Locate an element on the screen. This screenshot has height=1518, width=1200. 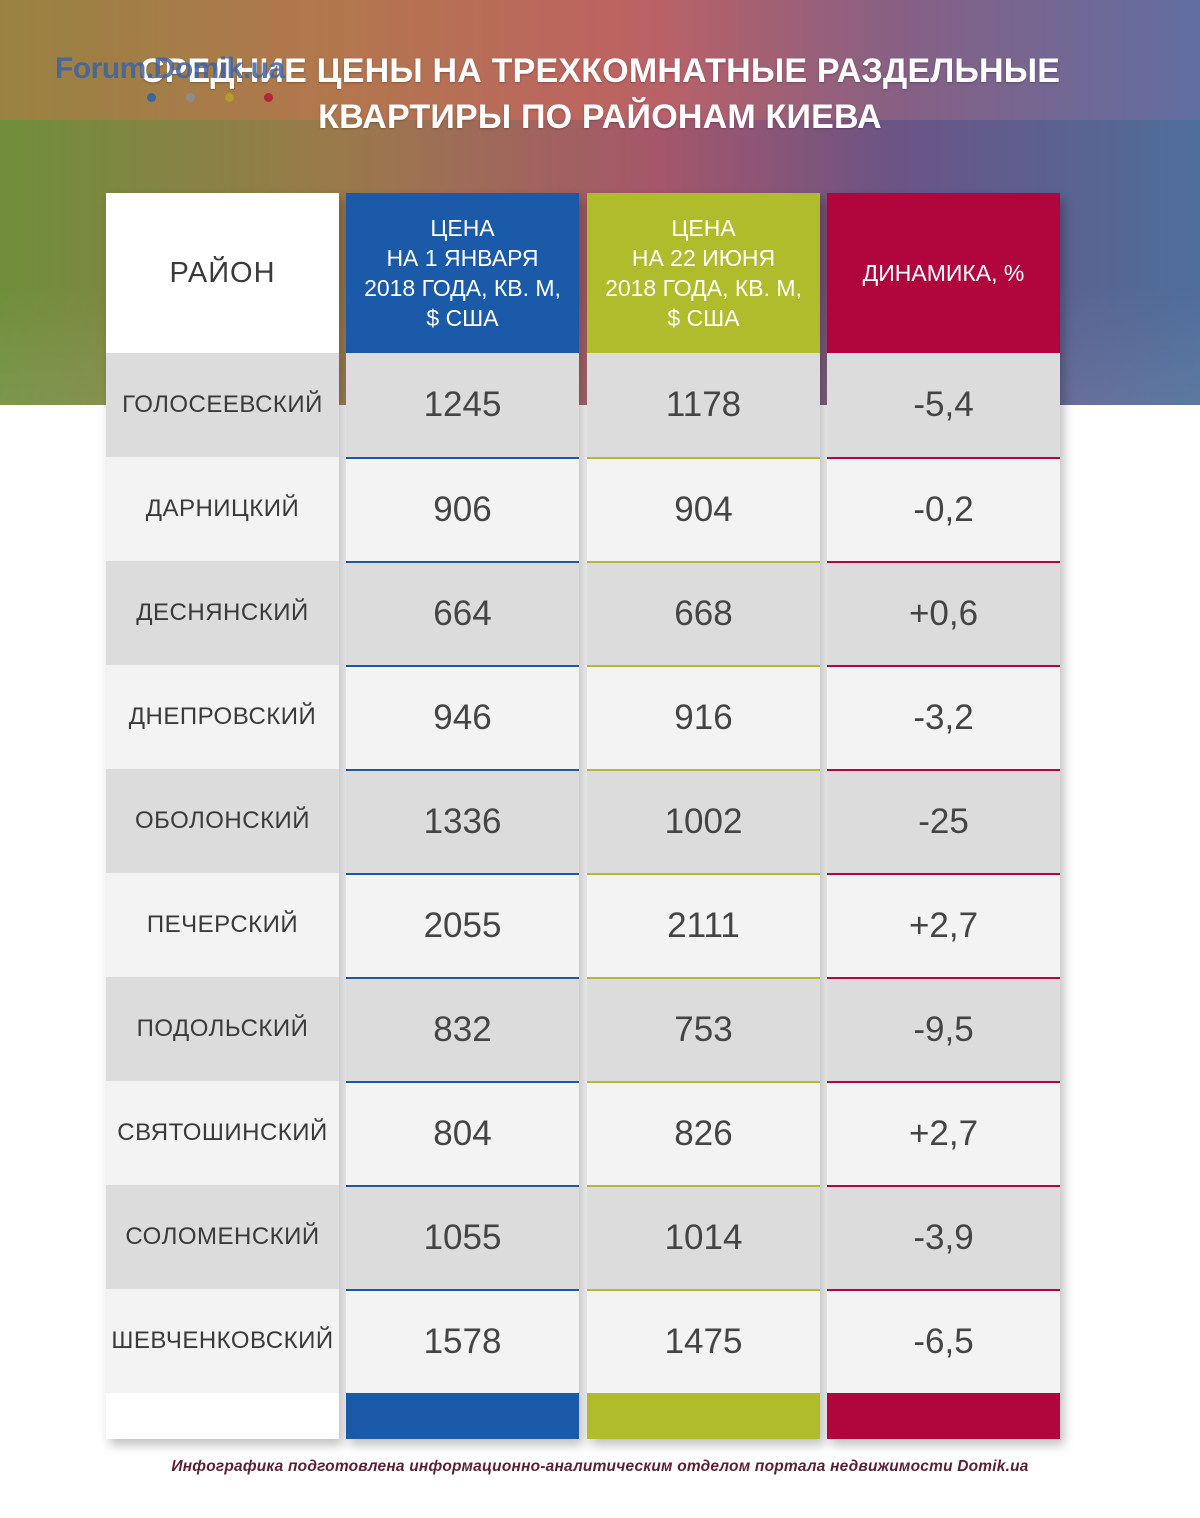
price-value: 753 is located at coordinates (703, 1029).